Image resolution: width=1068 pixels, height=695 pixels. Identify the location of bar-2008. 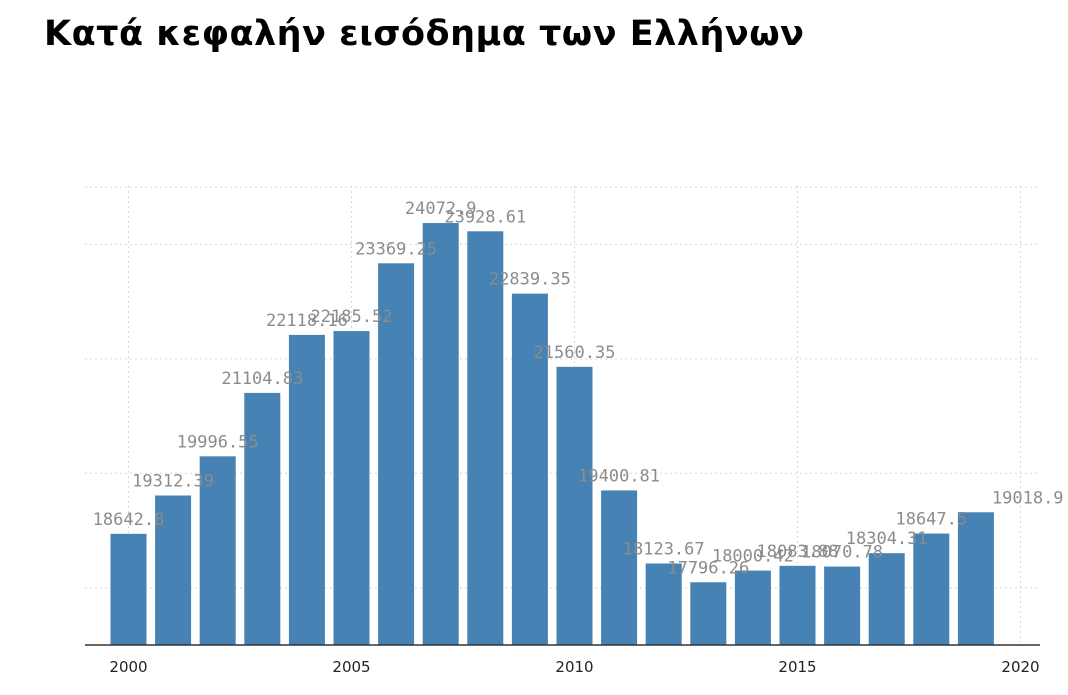
(485, 438).